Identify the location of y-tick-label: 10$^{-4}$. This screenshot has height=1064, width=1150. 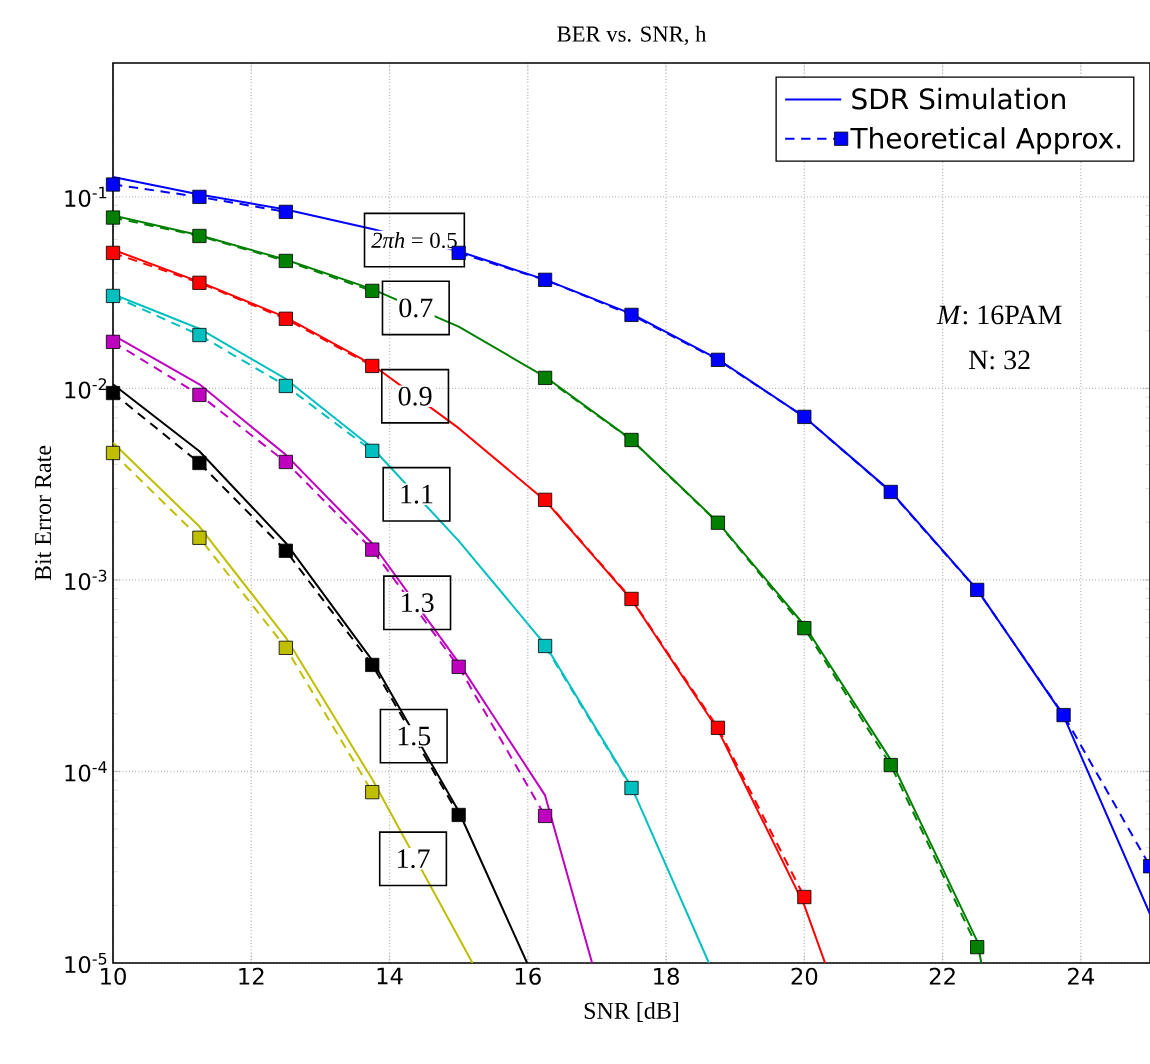
(86, 771).